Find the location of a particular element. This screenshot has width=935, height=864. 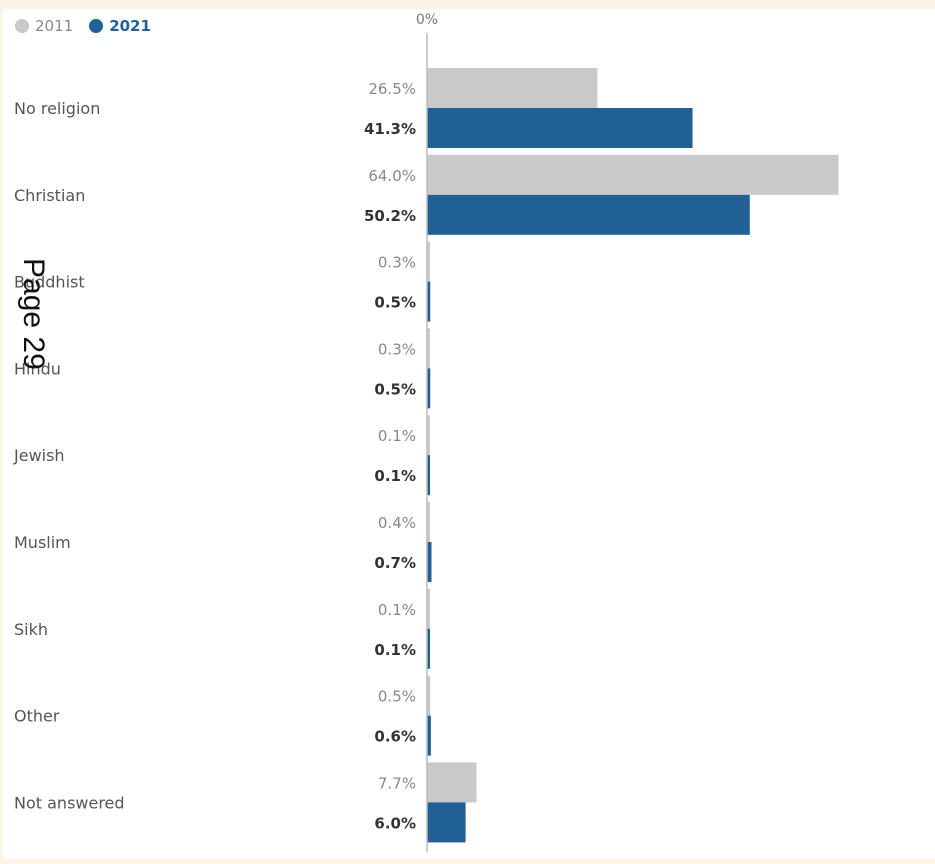

value-label-2021-hindu: 0.5% is located at coordinates (395, 389).